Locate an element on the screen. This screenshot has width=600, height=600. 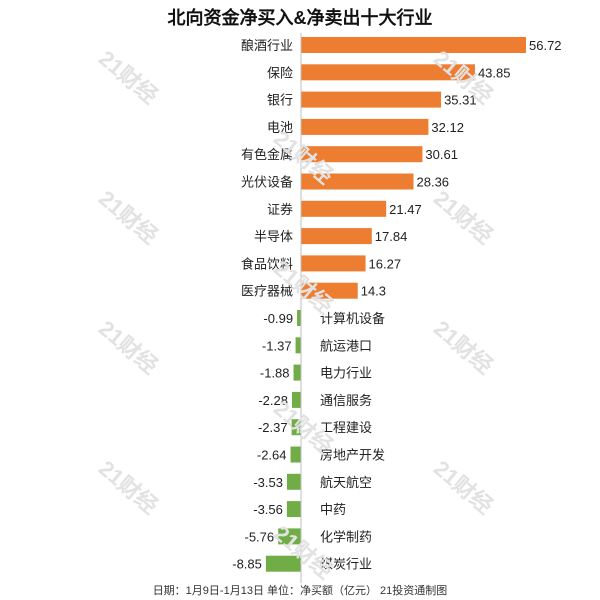
category-label: 证券 is located at coordinates (280, 209).